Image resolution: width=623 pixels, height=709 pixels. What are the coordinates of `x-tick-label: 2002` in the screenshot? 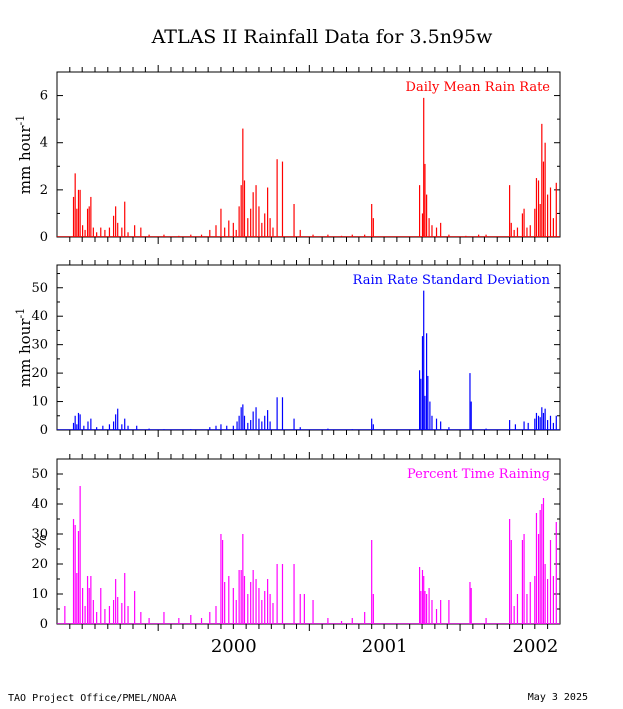 It's located at (536, 646).